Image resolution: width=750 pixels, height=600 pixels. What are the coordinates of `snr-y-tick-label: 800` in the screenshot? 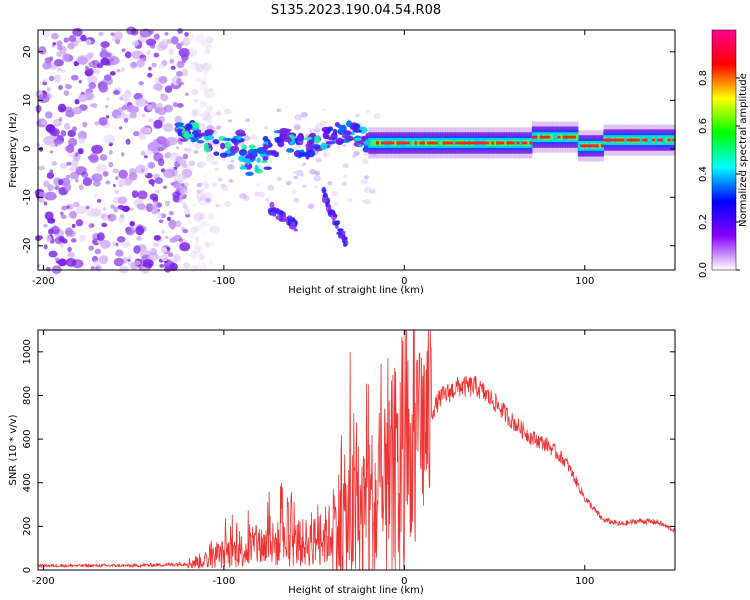 It's located at (27, 395).